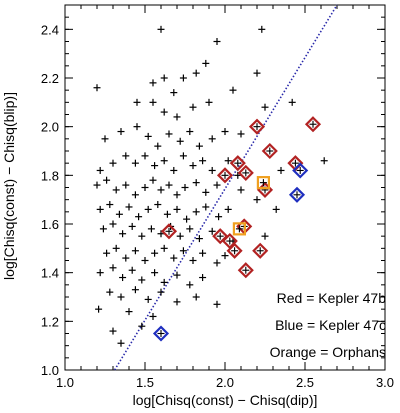  I want to click on y-axis-title: log[Chisq(const) − Chisq(blip)], so click(9, 186).